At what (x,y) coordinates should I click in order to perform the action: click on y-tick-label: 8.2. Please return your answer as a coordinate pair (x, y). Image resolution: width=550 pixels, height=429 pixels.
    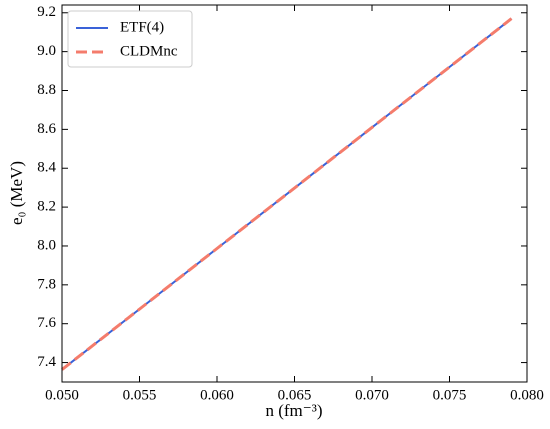
    Looking at the image, I should click on (46, 207).